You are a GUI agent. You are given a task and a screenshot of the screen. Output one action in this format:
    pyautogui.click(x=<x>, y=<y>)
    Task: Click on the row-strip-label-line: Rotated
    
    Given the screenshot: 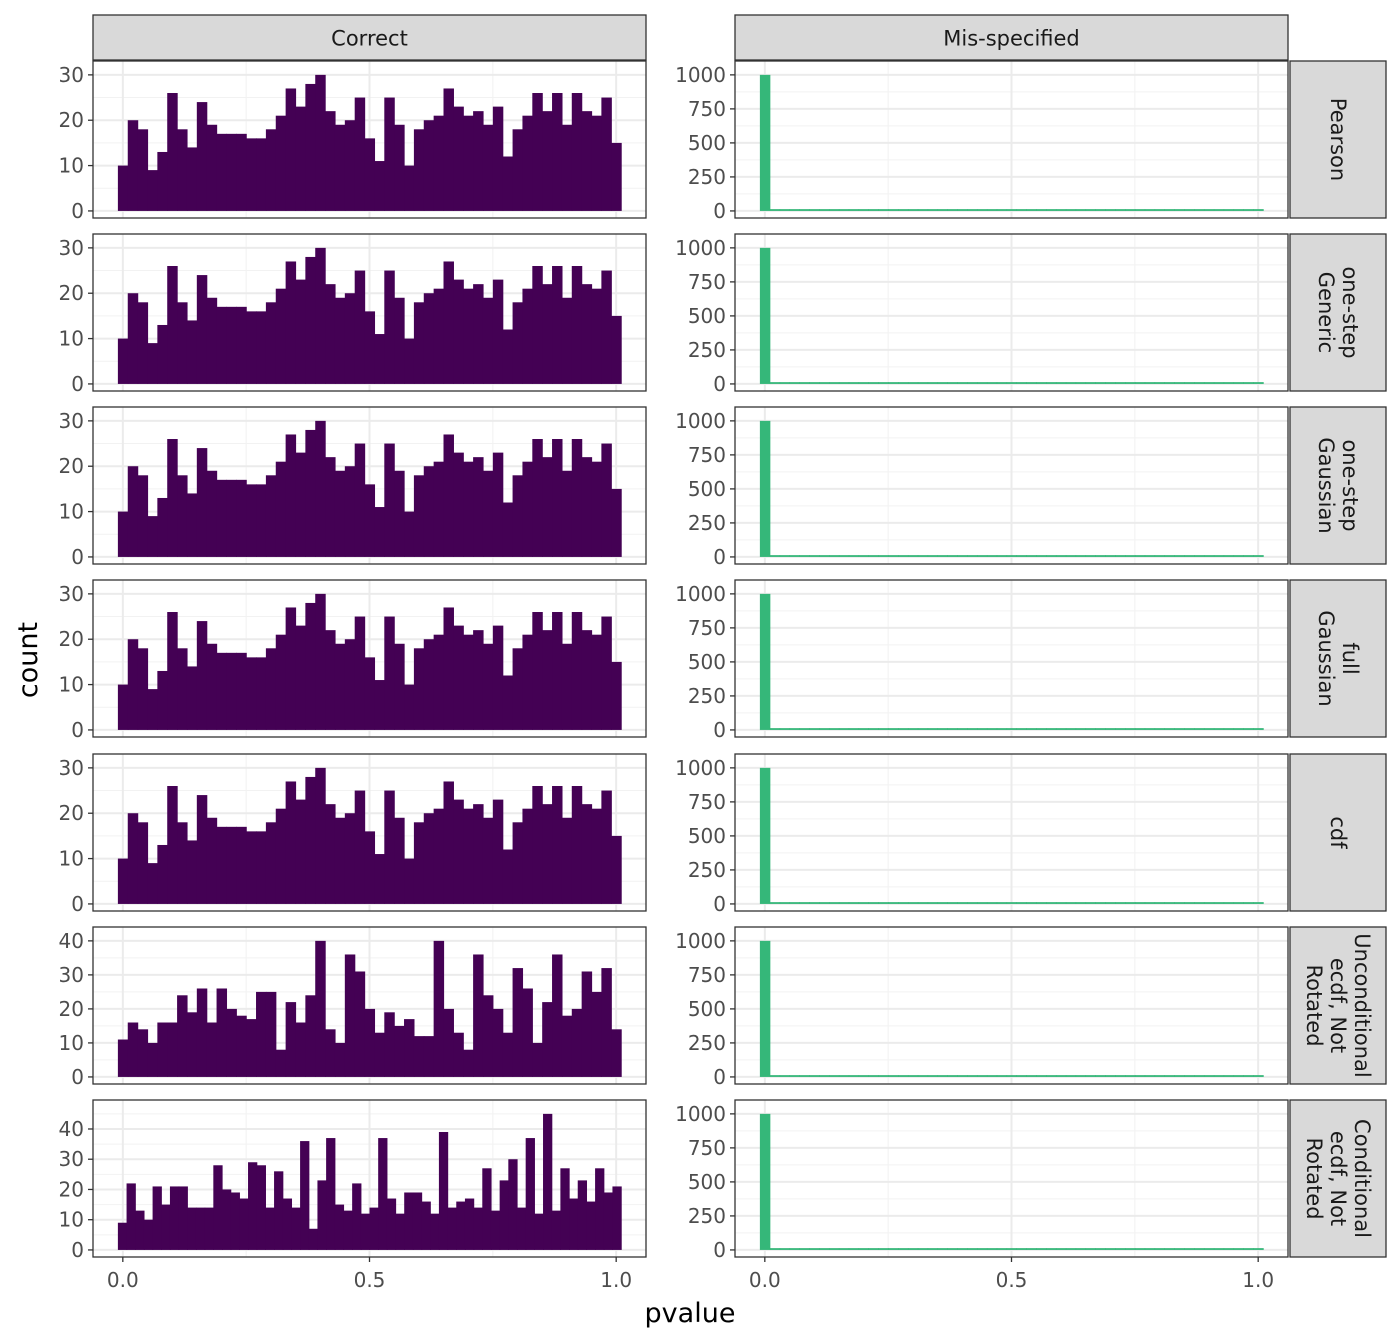 What is the action you would take?
    pyautogui.click(x=1314, y=1178)
    